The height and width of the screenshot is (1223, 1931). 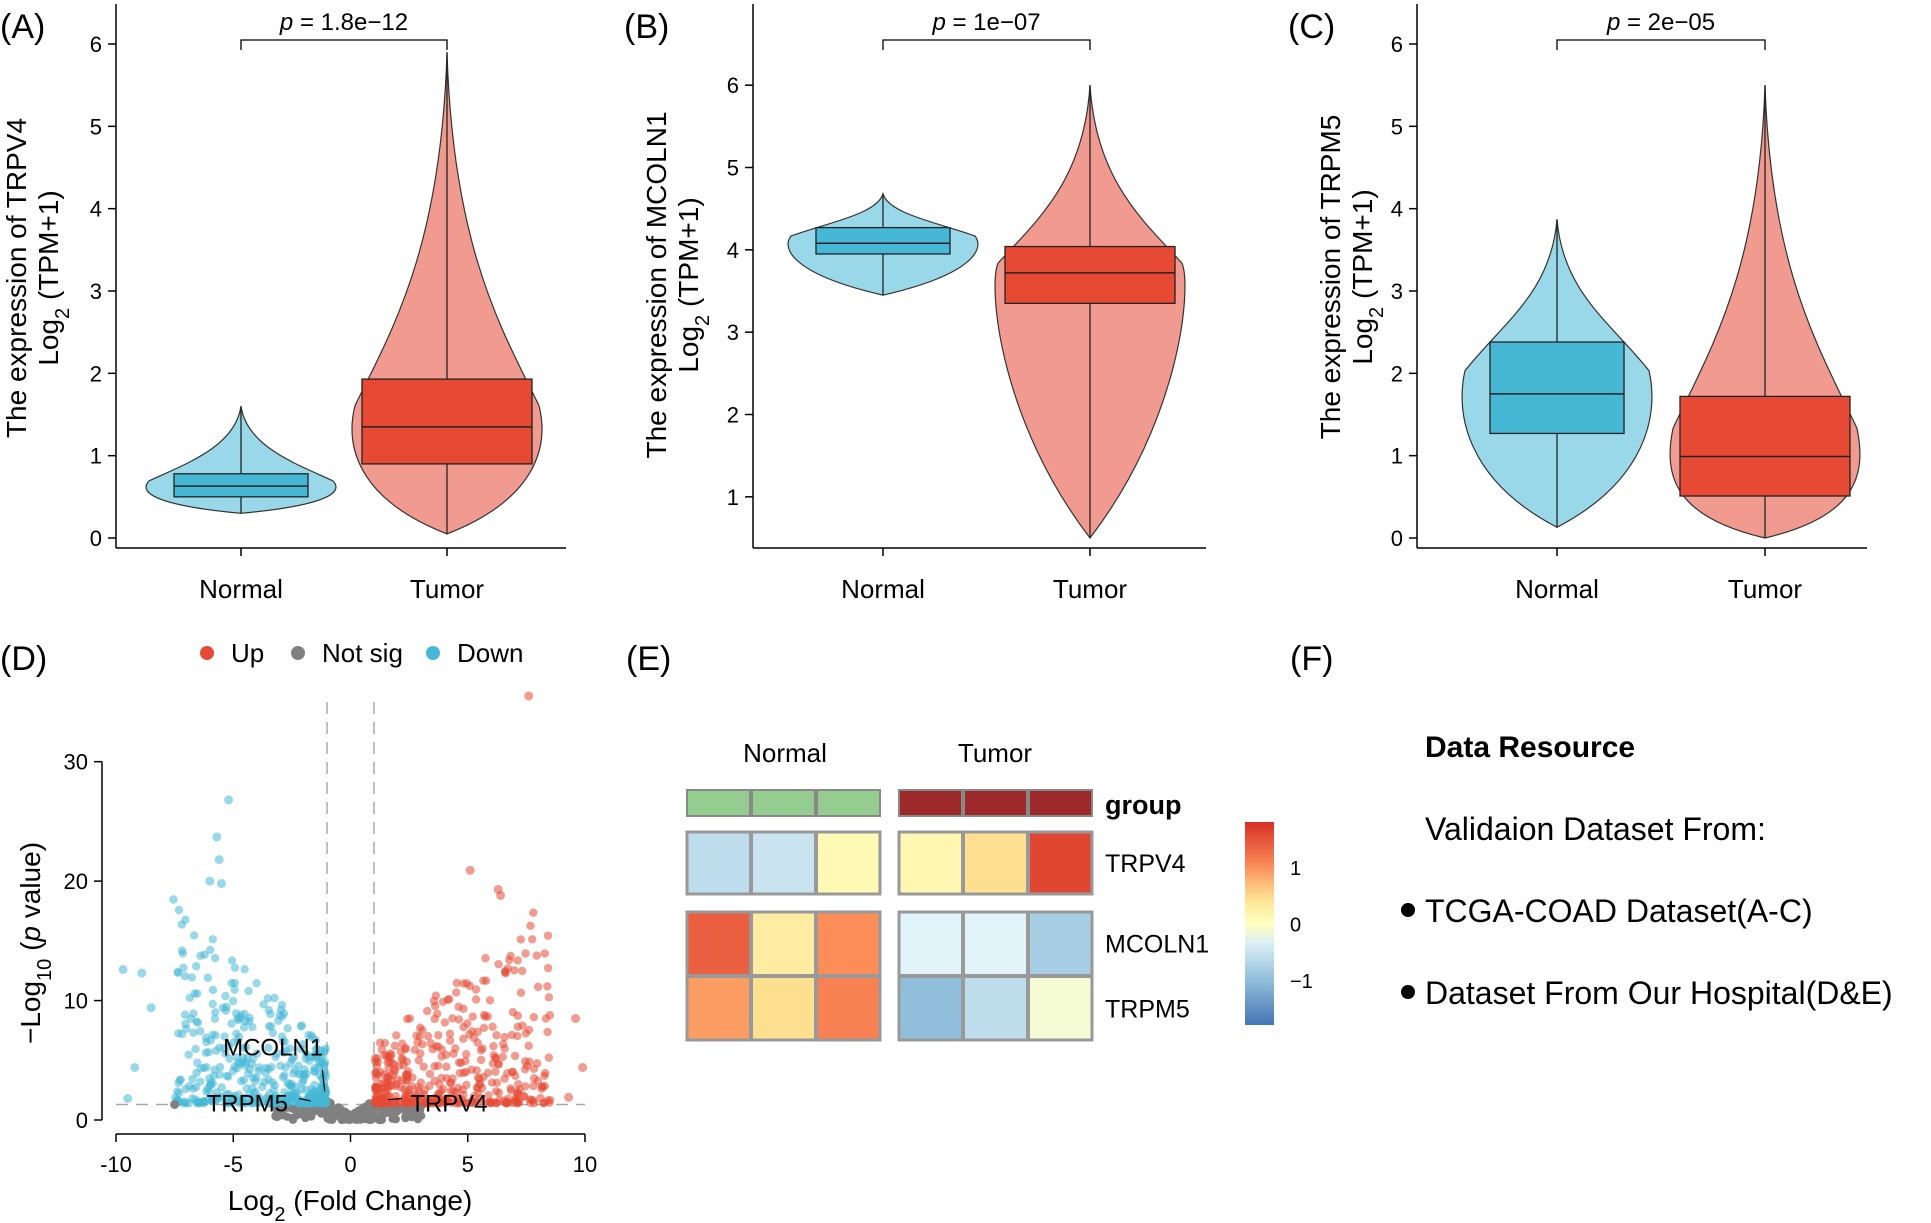 What do you see at coordinates (96, 373) in the screenshot?
I see `y-tick-label: 2` at bounding box center [96, 373].